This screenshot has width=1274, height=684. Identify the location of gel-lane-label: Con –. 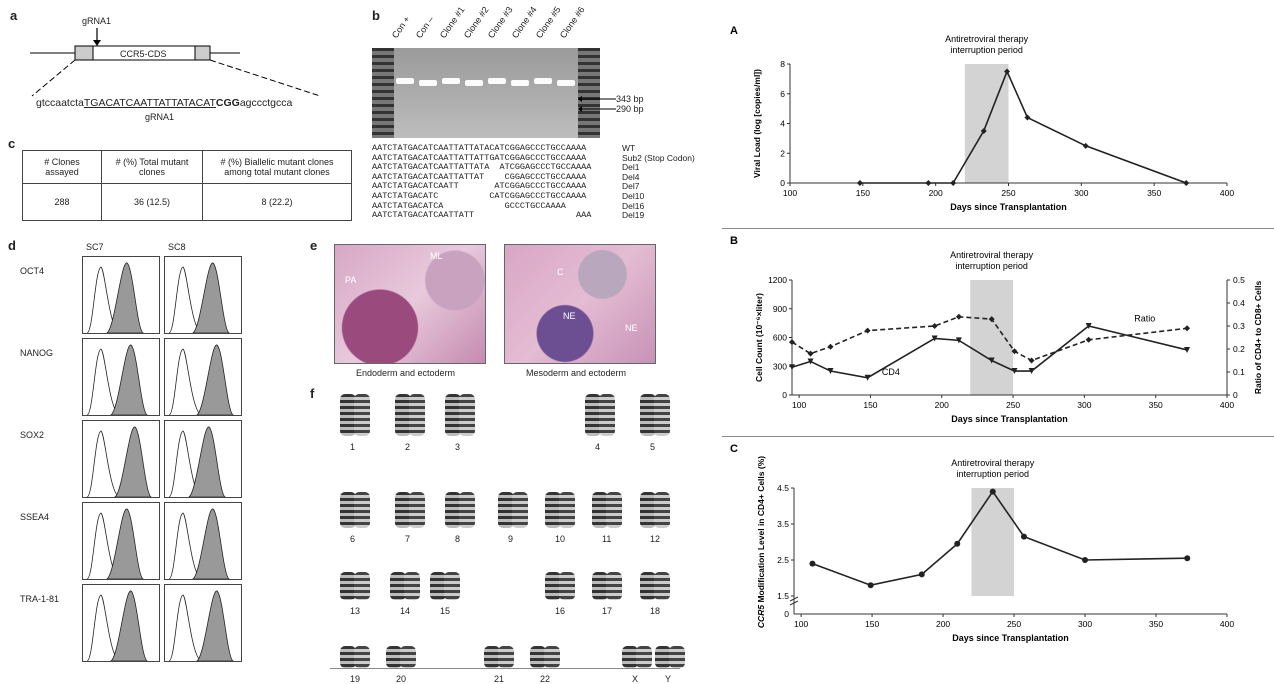
(424, 27).